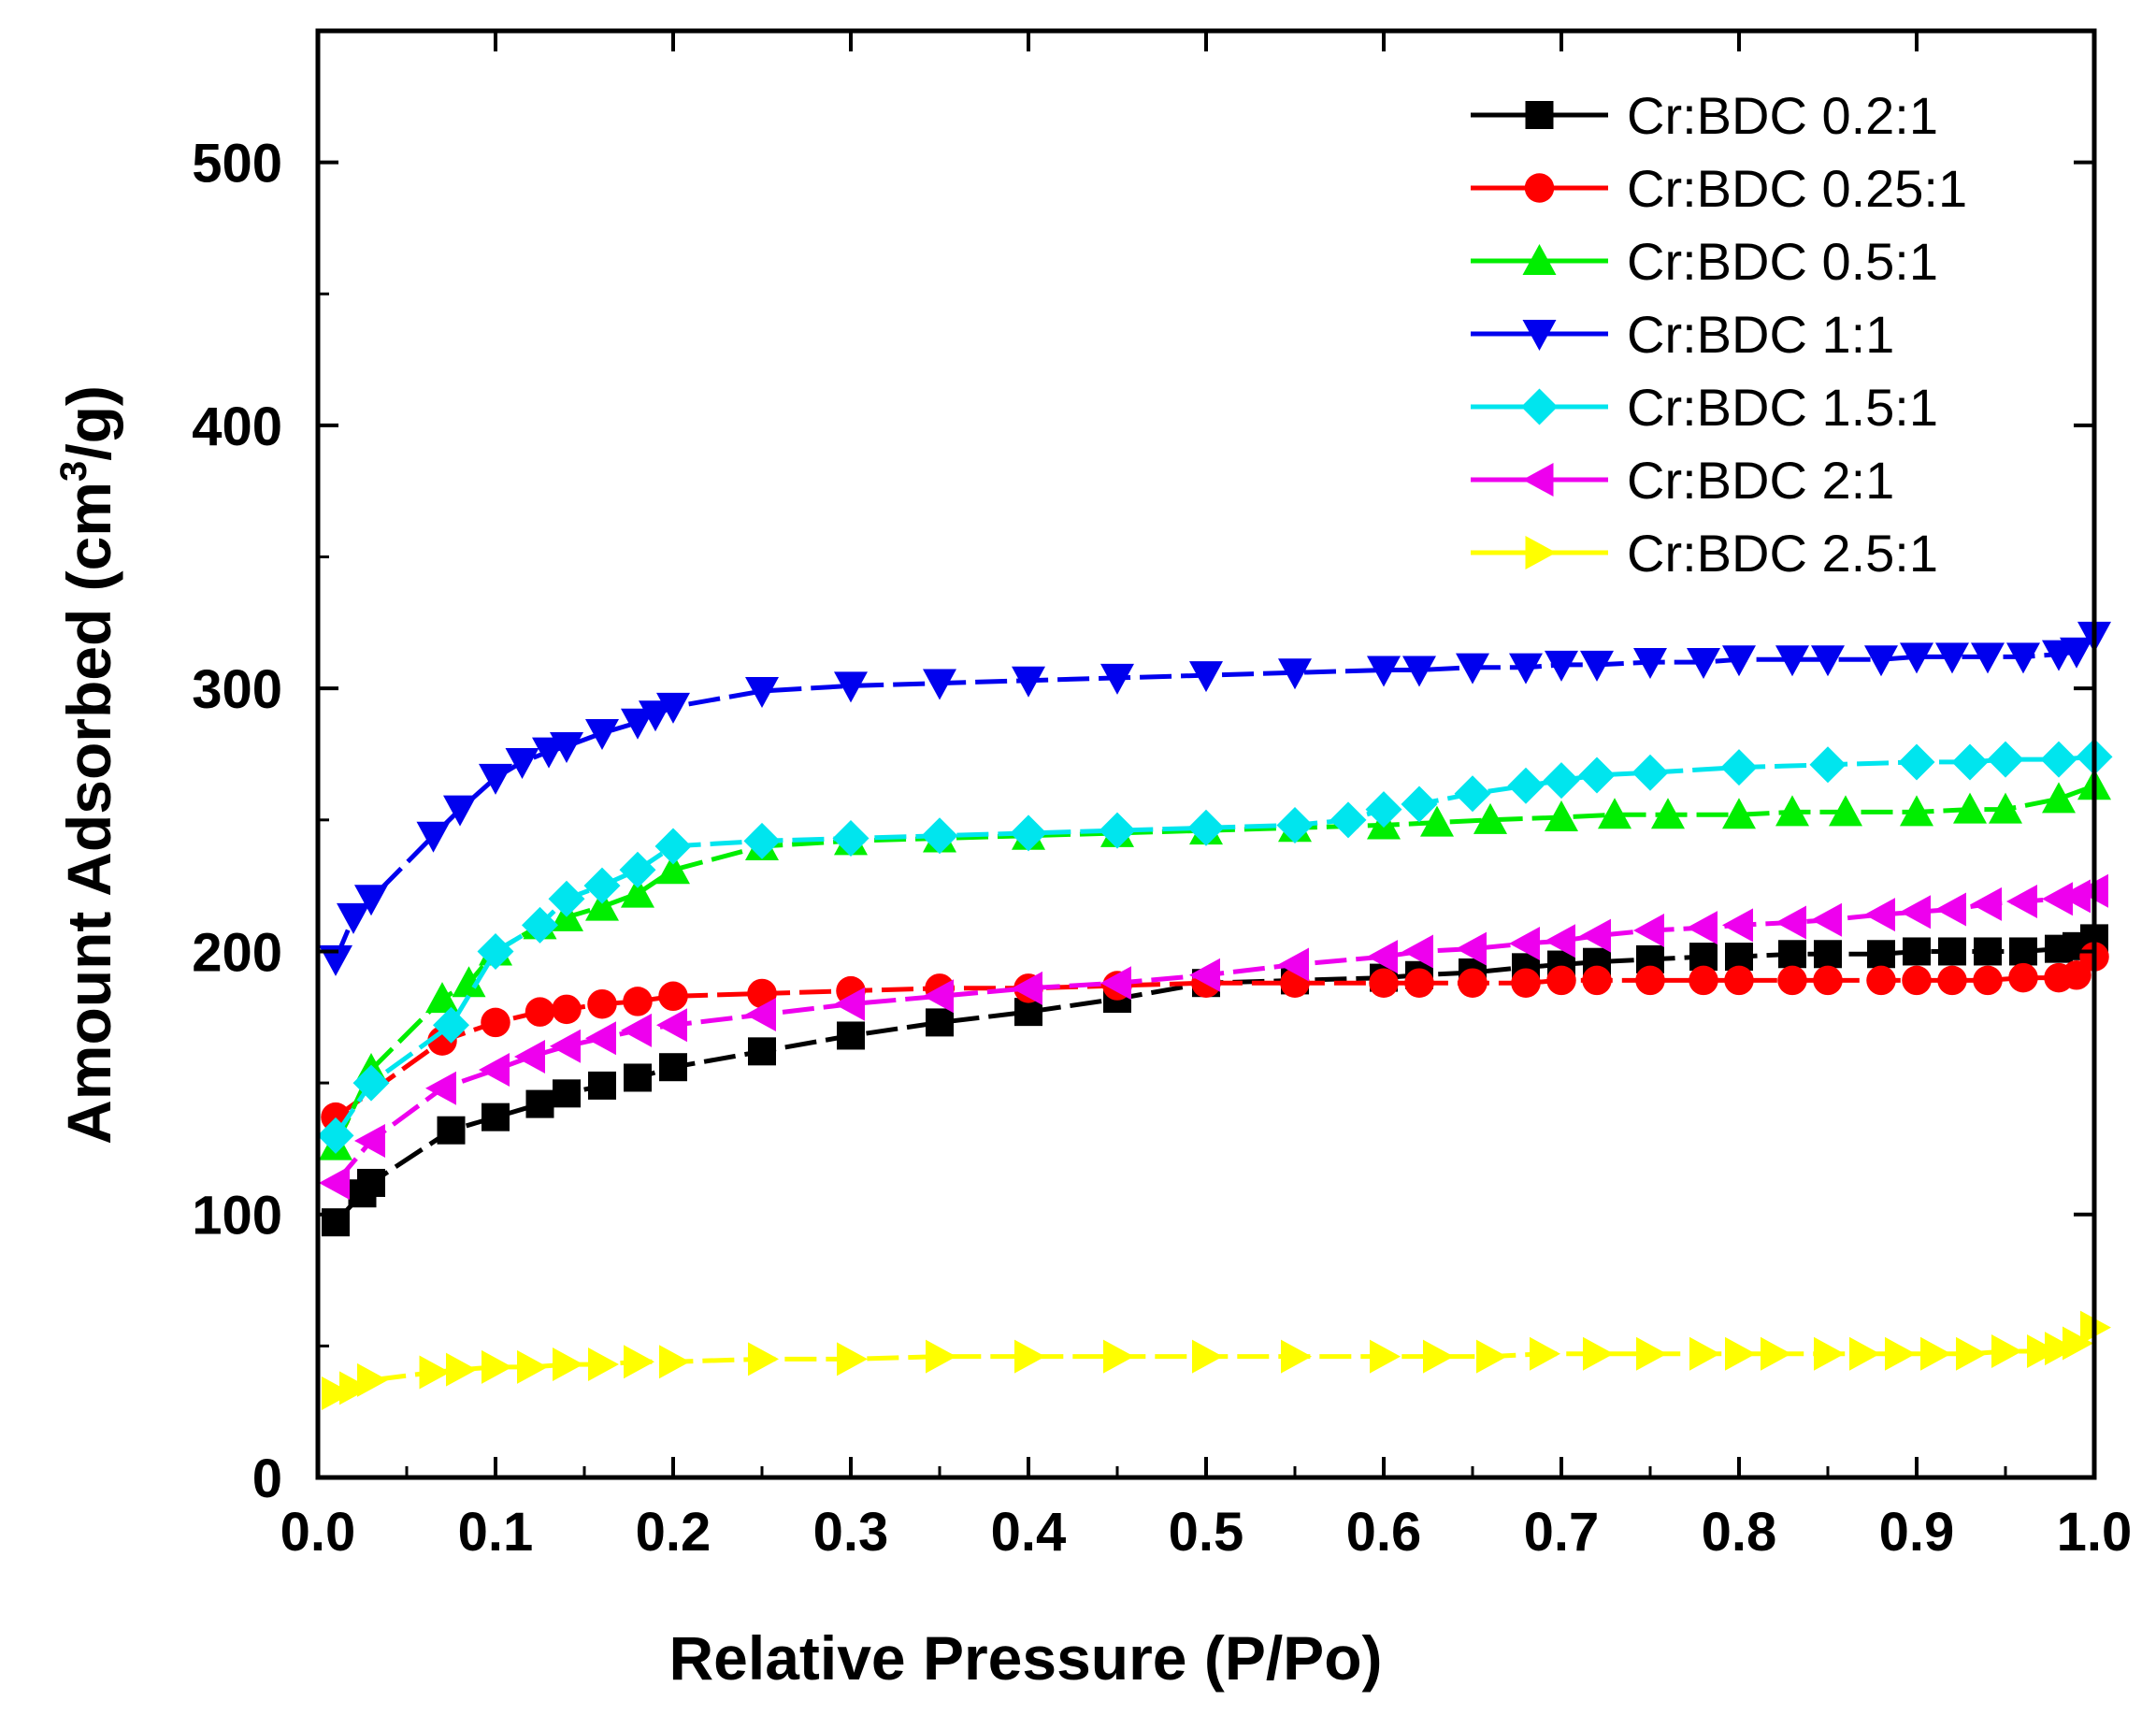  What do you see at coordinates (237, 426) in the screenshot?
I see `y-tick-label: 400` at bounding box center [237, 426].